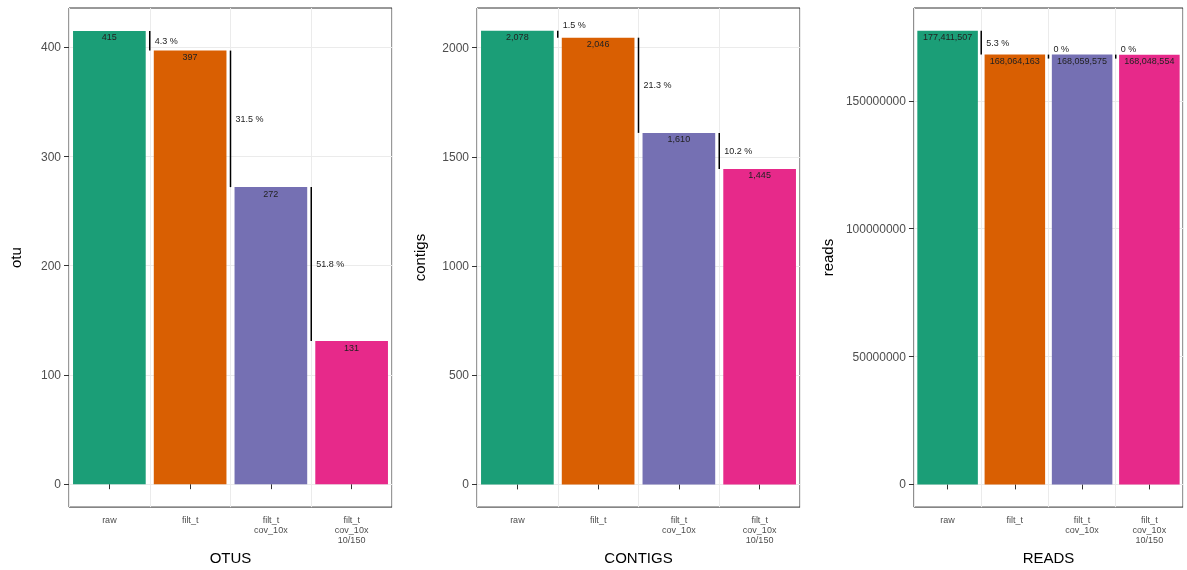 This screenshot has width=1187, height=570. I want to click on annotation: 5.3 %, so click(998, 42).